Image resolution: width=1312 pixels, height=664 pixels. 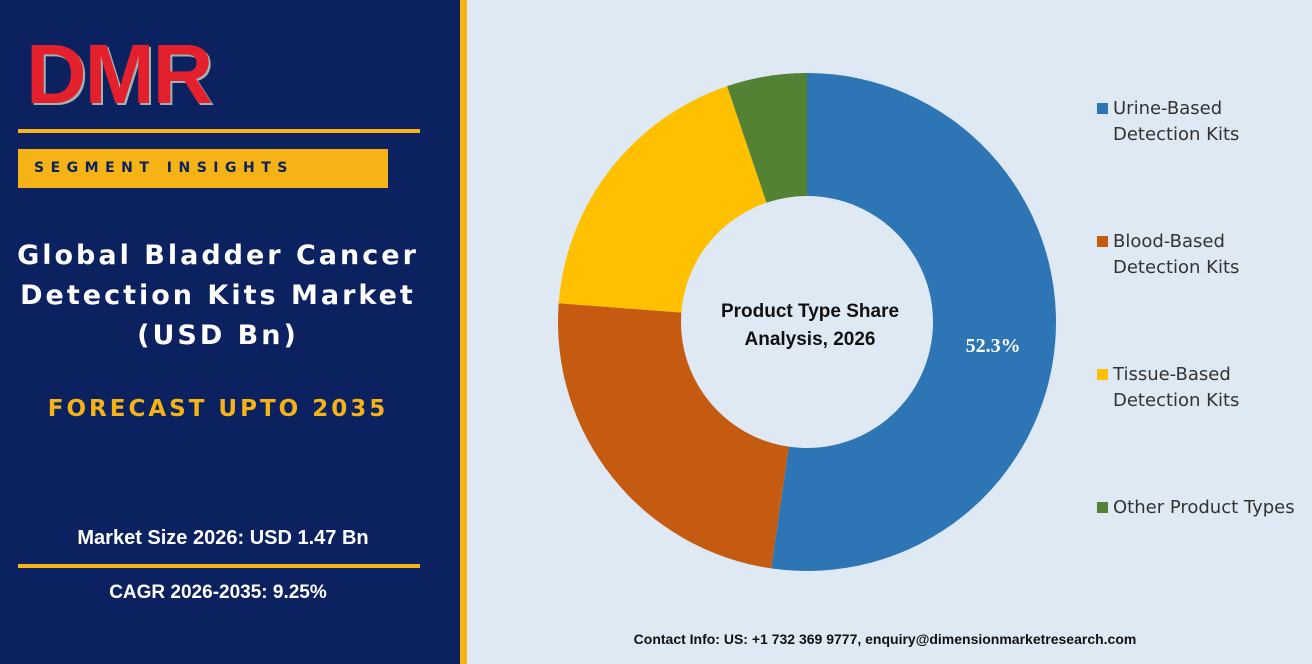 I want to click on legend-label: Tissue-Based Detection Kits, so click(x=1176, y=387).